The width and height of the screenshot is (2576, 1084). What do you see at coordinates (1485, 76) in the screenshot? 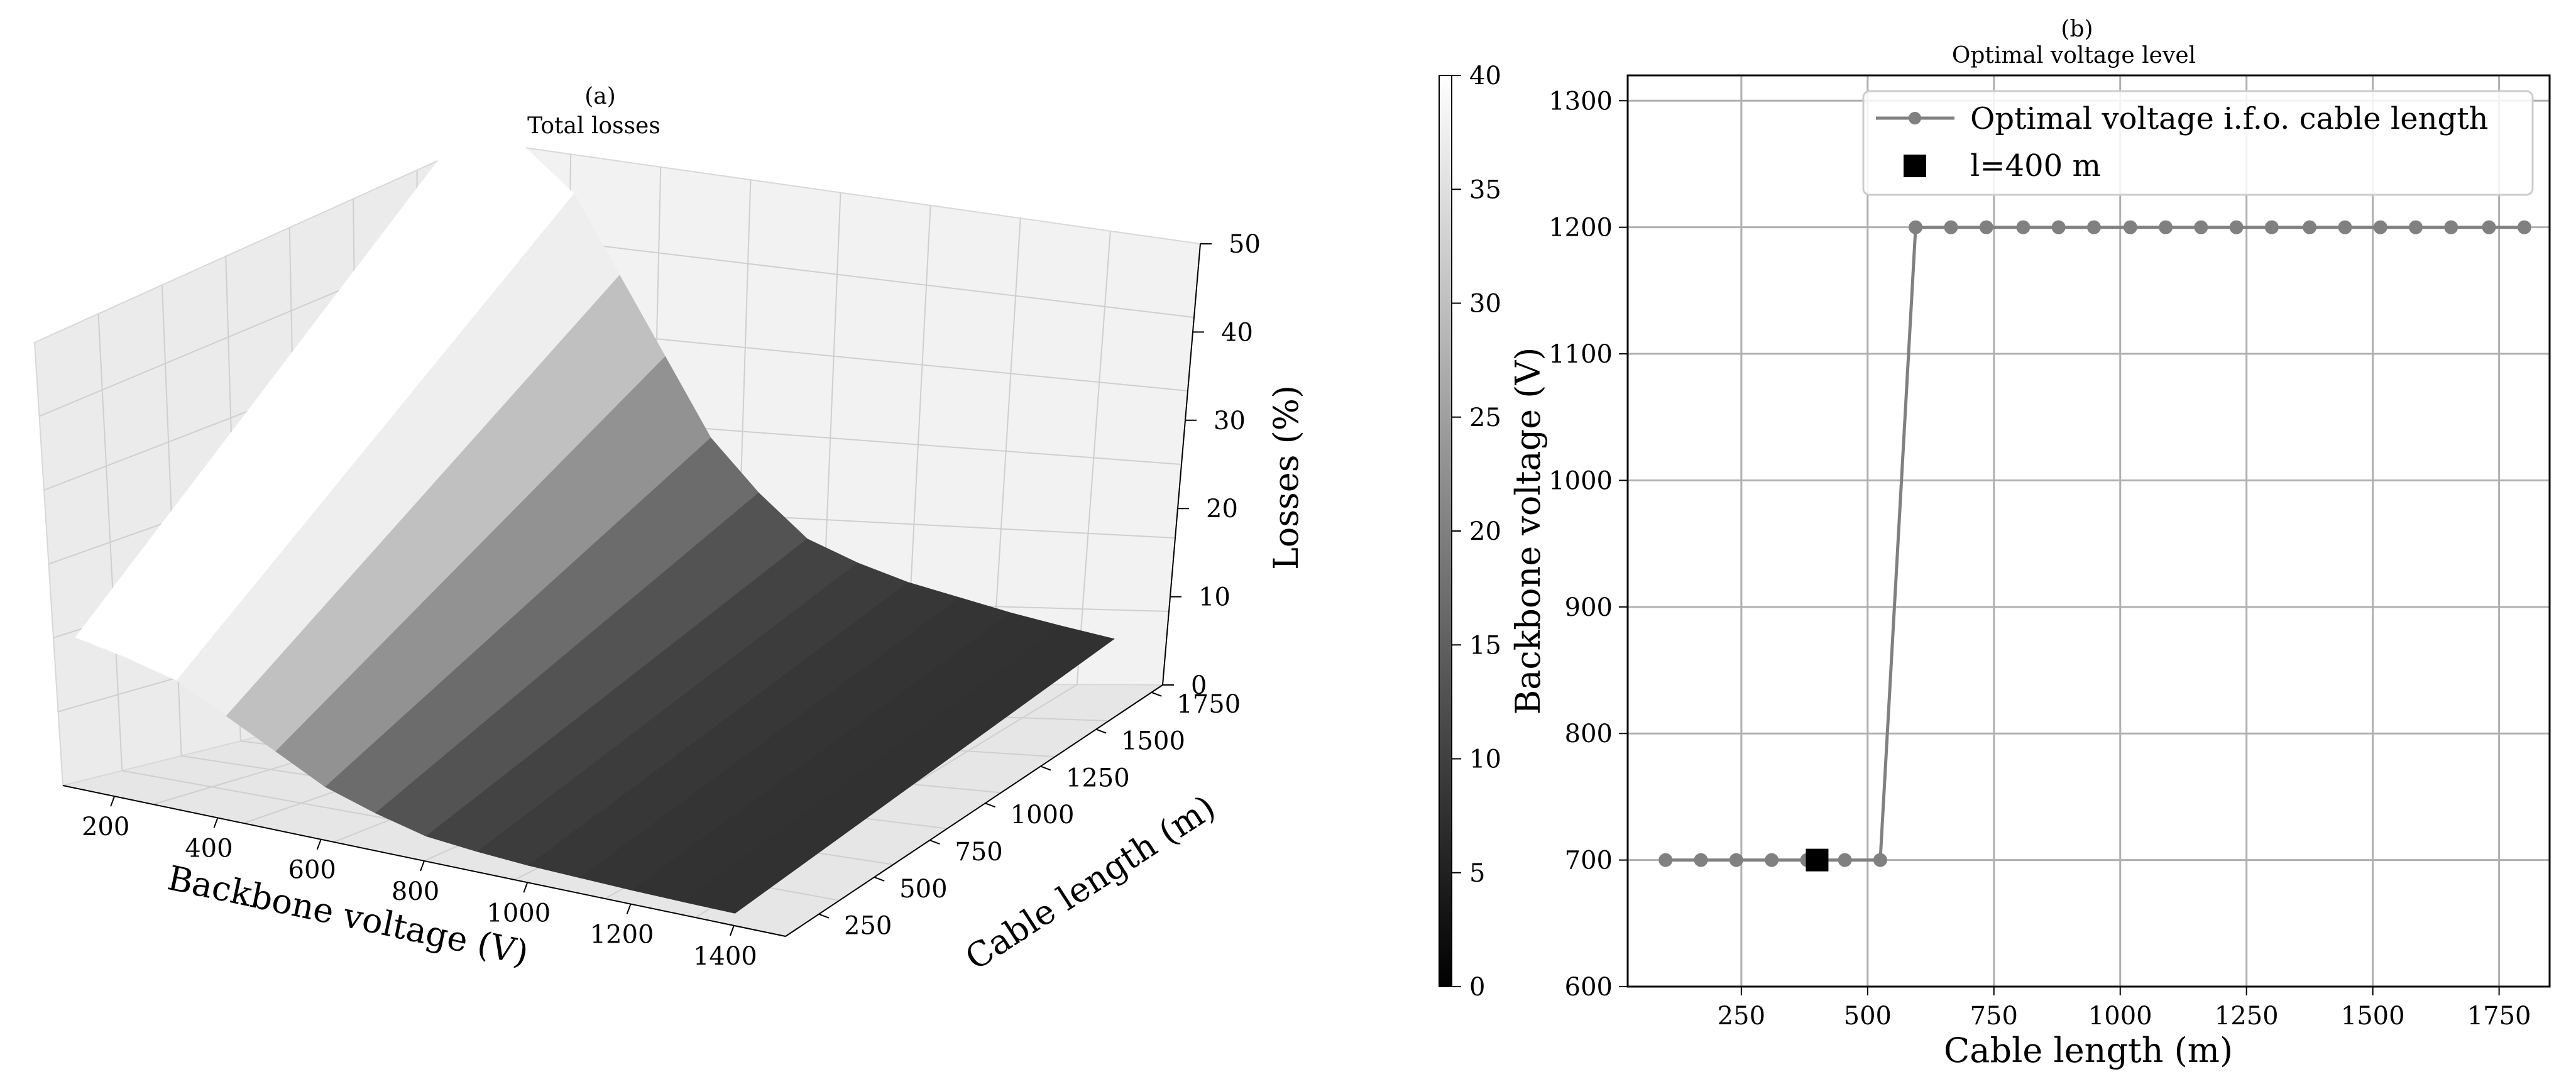
I see `colorbar-tick-label: 40` at bounding box center [1485, 76].